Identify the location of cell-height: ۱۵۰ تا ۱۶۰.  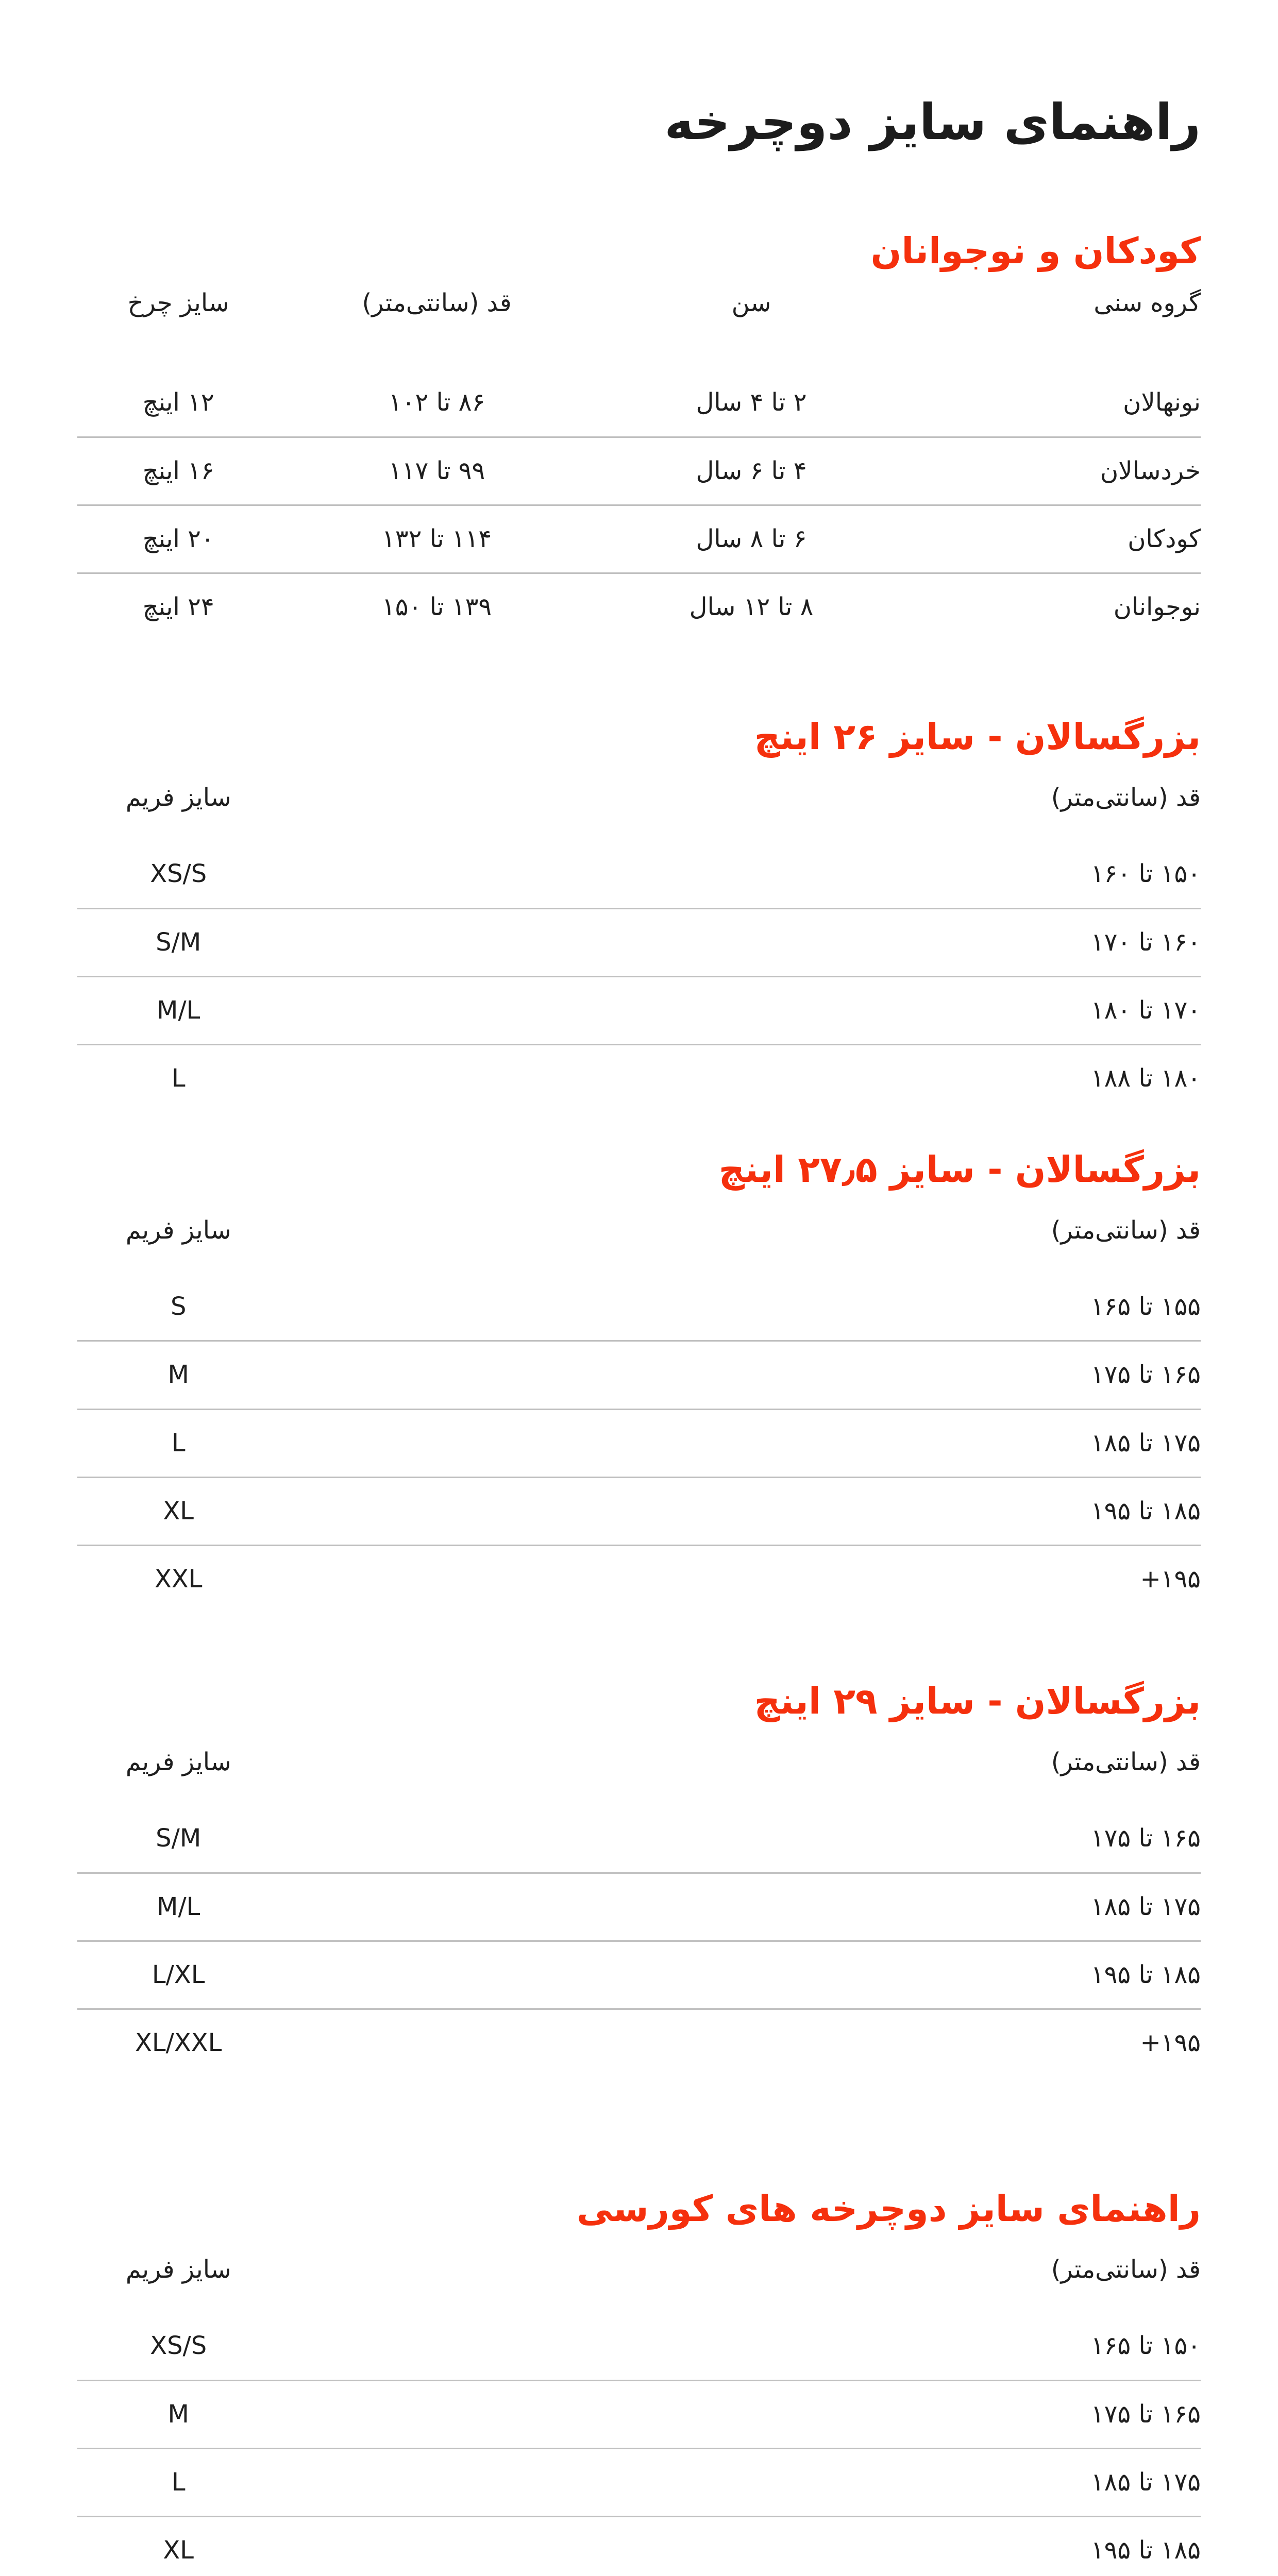
(1146, 874).